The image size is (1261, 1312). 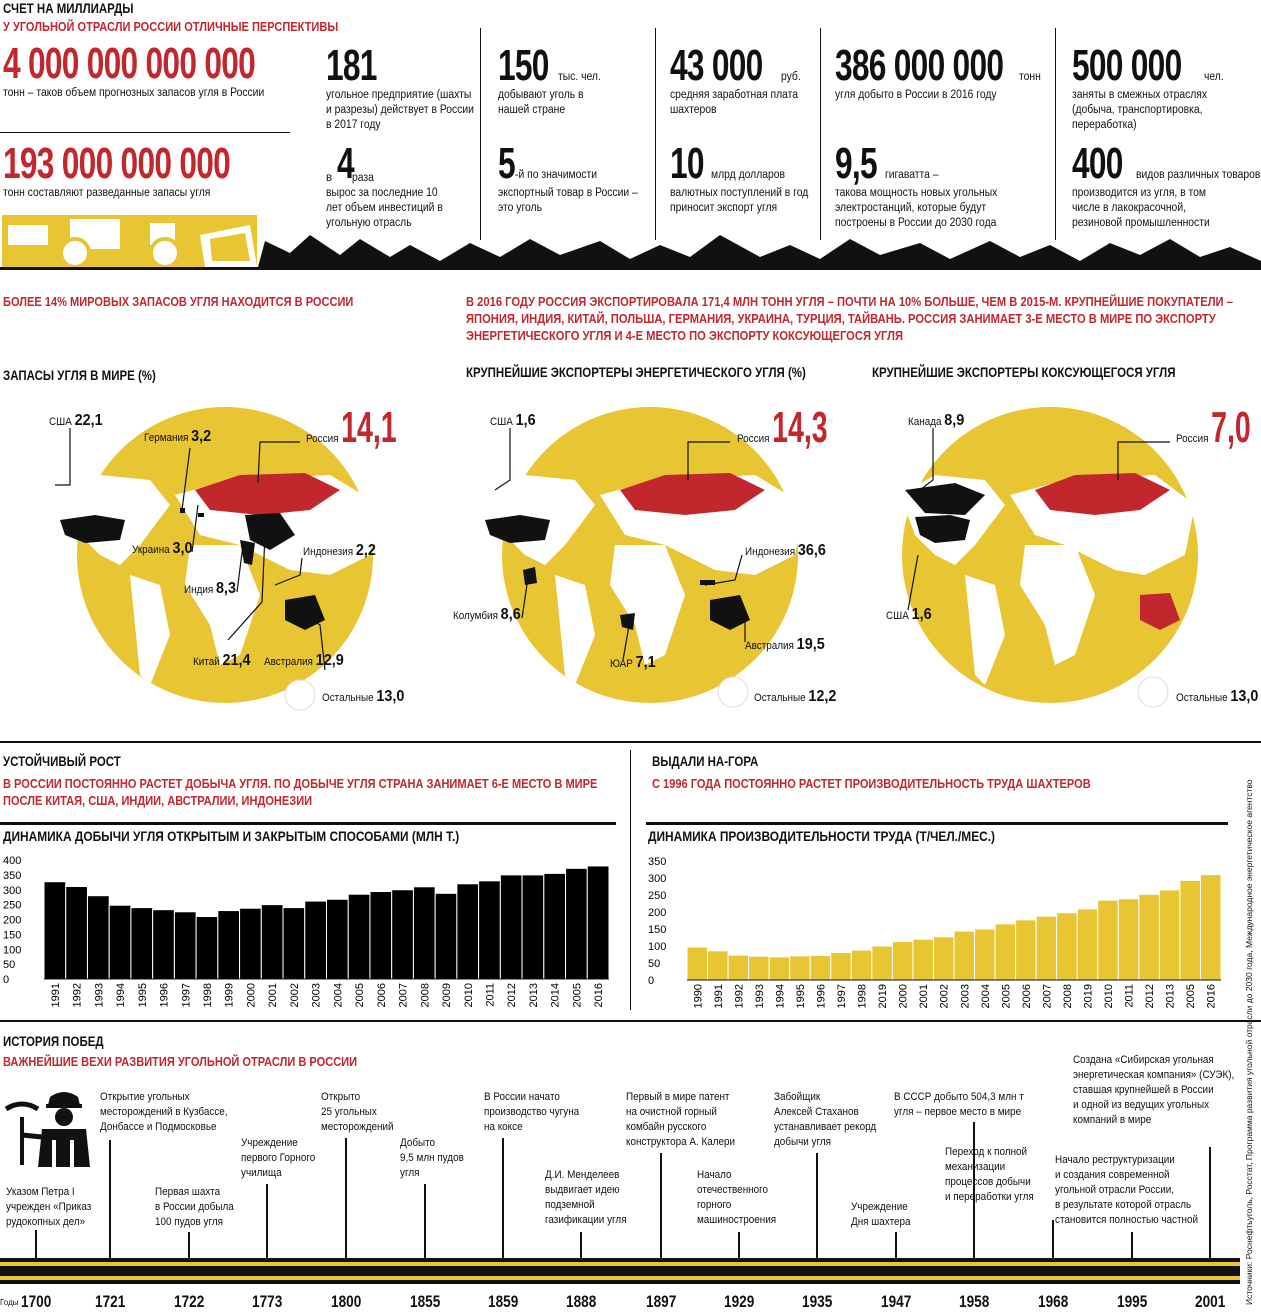 What do you see at coordinates (577, 995) in the screenshot?
I see `x-tick-label: 2005` at bounding box center [577, 995].